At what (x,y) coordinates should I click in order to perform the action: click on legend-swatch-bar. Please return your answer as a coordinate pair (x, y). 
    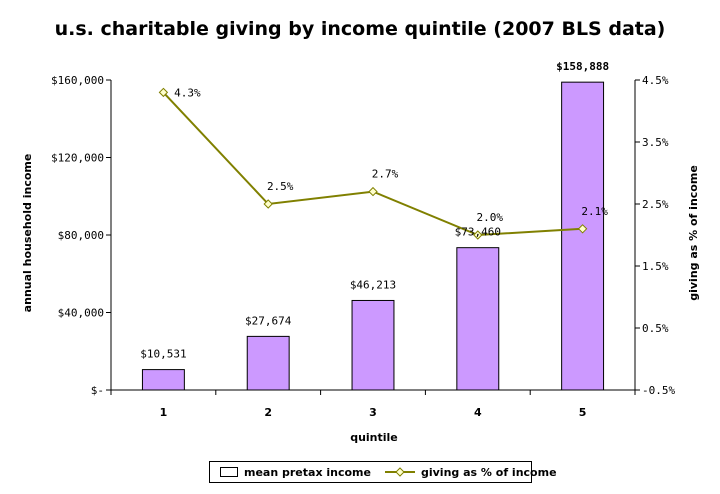
    Looking at the image, I should click on (229, 472).